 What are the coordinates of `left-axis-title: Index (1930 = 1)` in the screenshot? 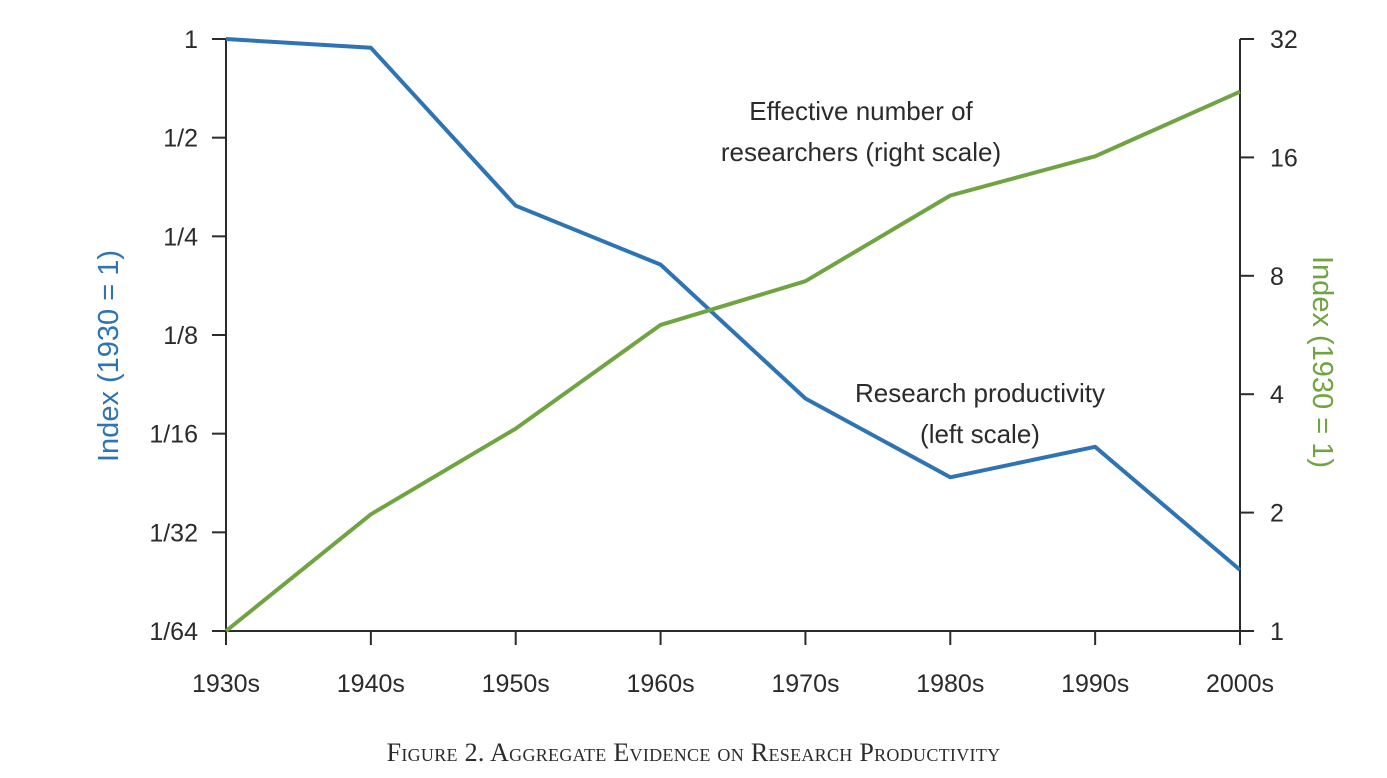 It's located at (109, 356).